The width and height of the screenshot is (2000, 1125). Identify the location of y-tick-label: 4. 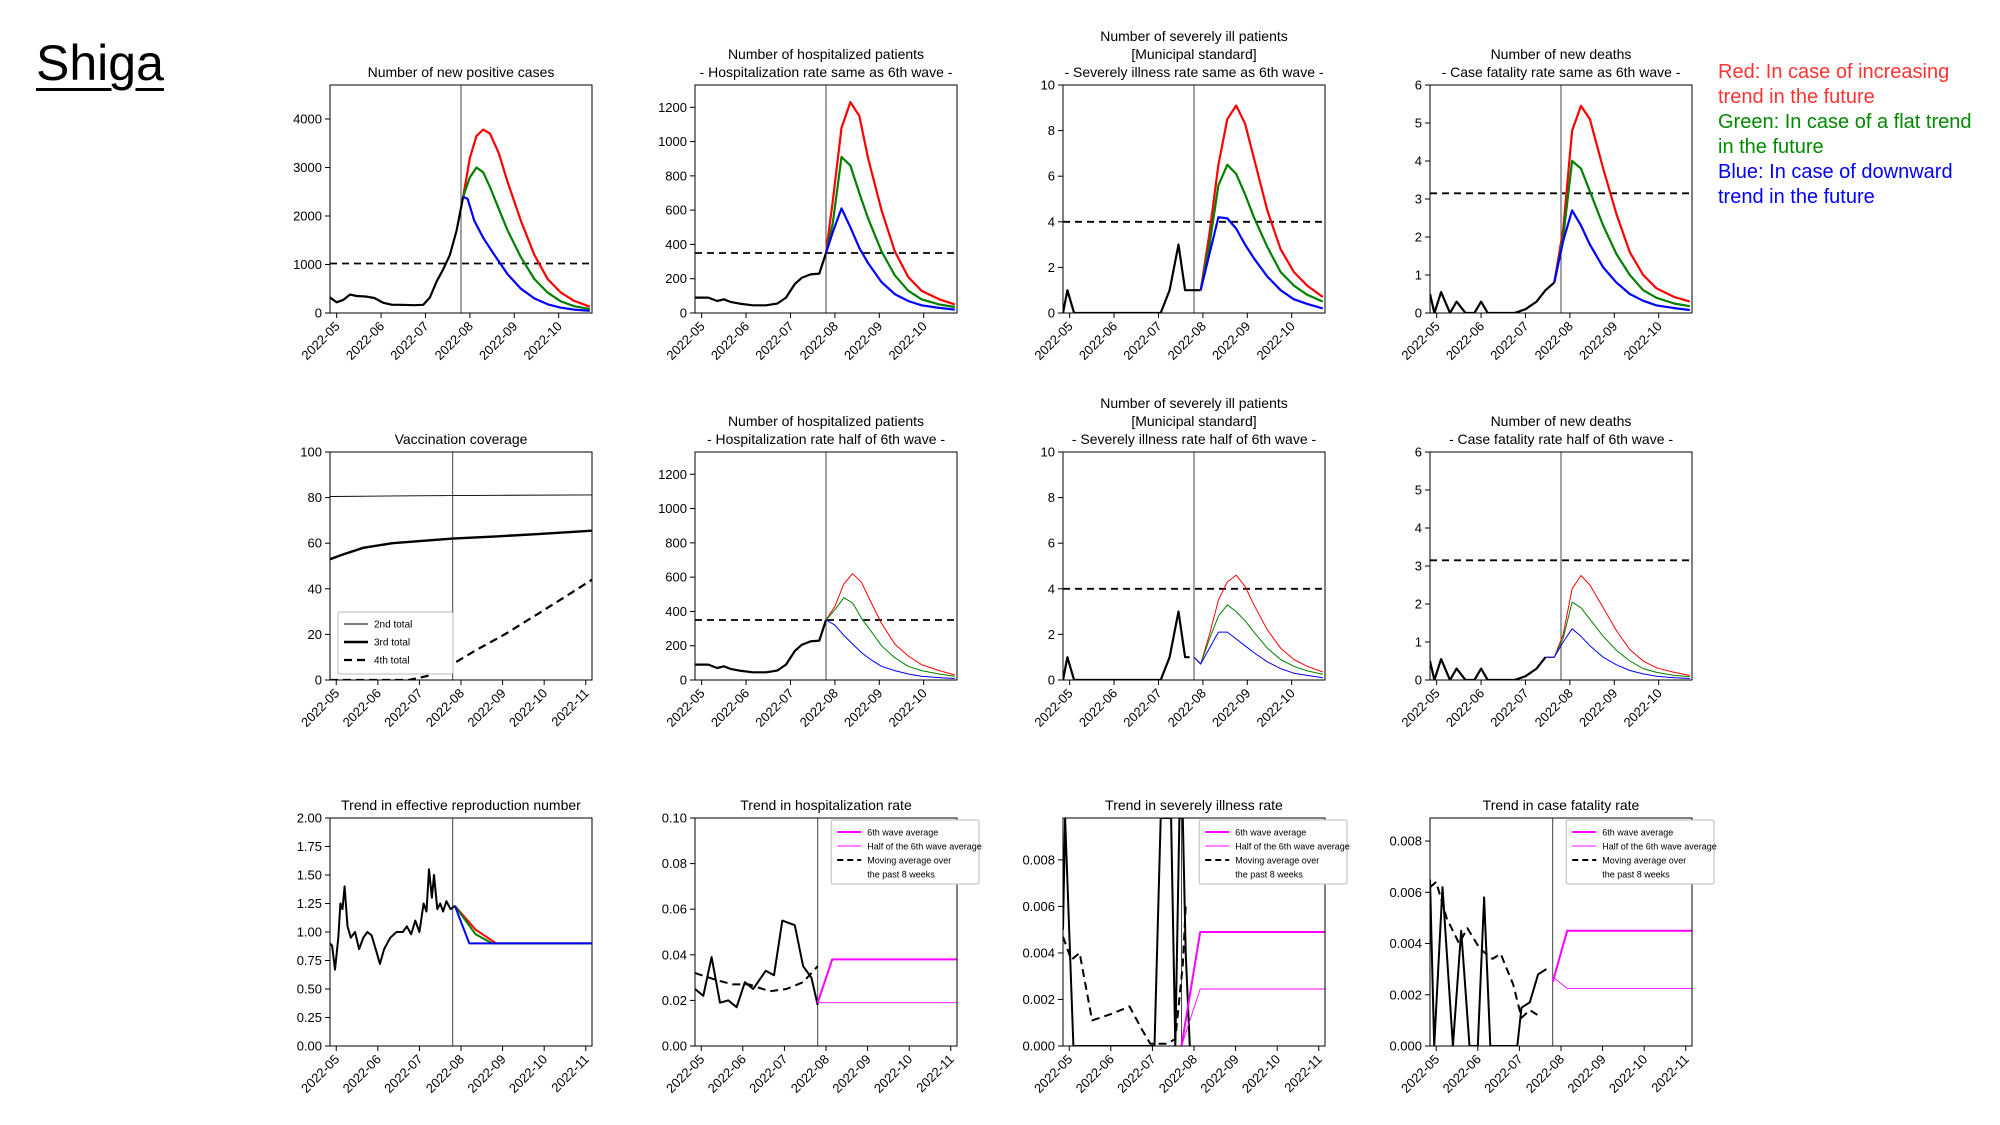
(1418, 161).